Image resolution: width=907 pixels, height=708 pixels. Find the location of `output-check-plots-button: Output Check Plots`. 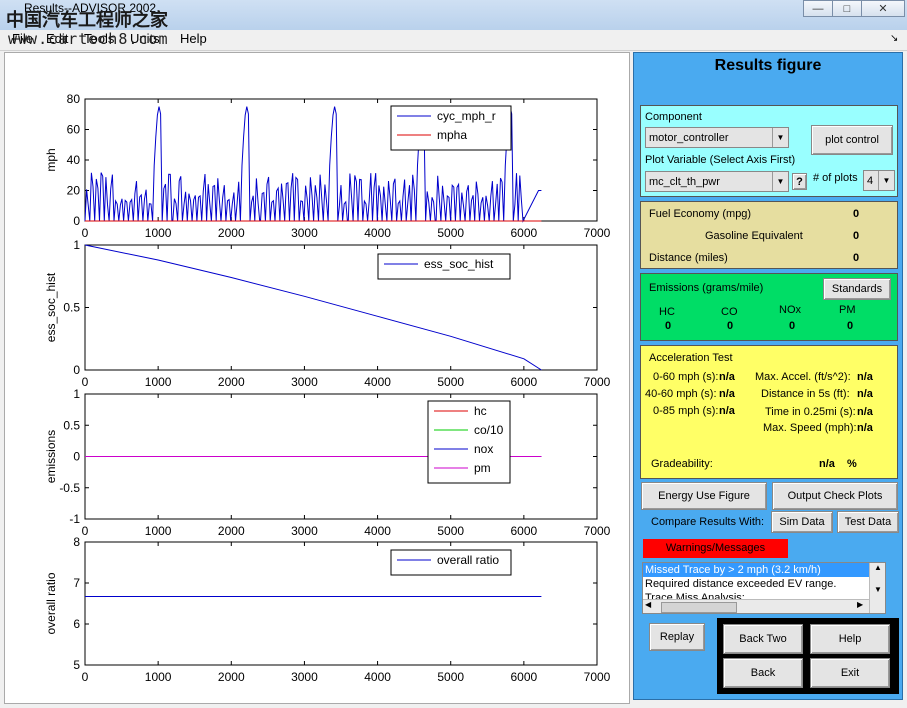

output-check-plots-button: Output Check Plots is located at coordinates (835, 496).